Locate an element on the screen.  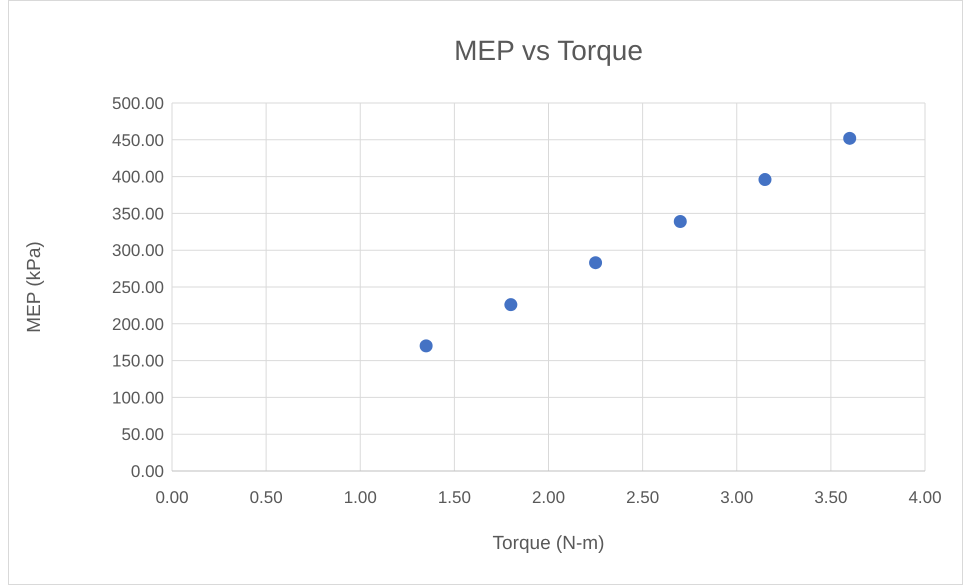
x-tick-label: 3.00 is located at coordinates (737, 497).